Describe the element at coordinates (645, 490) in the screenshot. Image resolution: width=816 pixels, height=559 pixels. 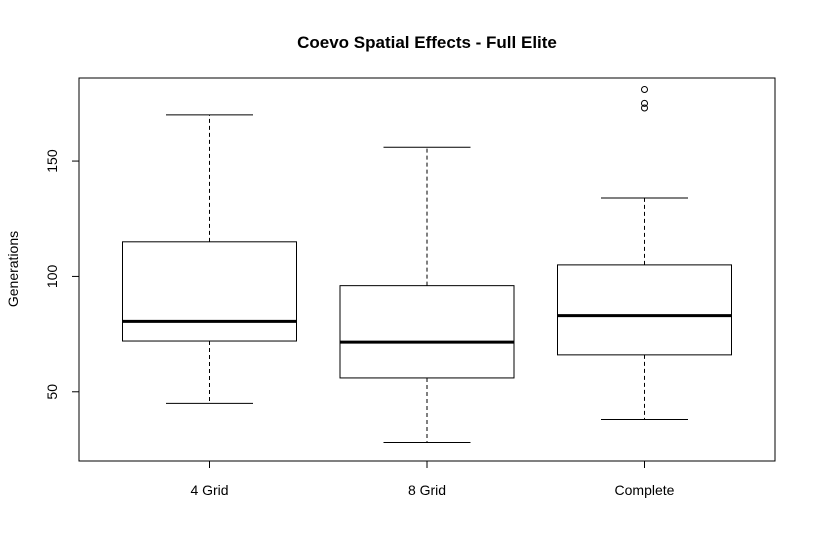
I see `x-tick-label: Complete` at that location.